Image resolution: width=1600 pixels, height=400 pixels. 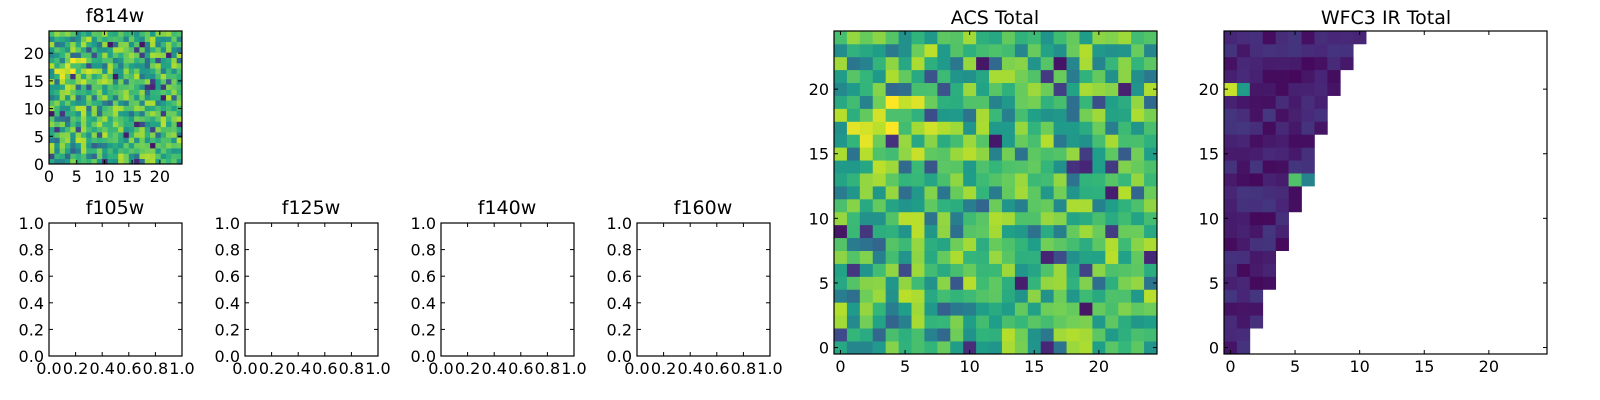 What do you see at coordinates (155, 368) in the screenshot?
I see `x-tick-label: 0.8` at bounding box center [155, 368].